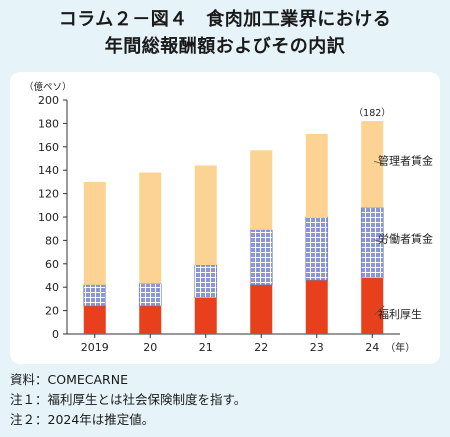  What do you see at coordinates (225, 46) in the screenshot?
I see `chart-title-line2: 年間総報酬額およびその内訳` at bounding box center [225, 46].